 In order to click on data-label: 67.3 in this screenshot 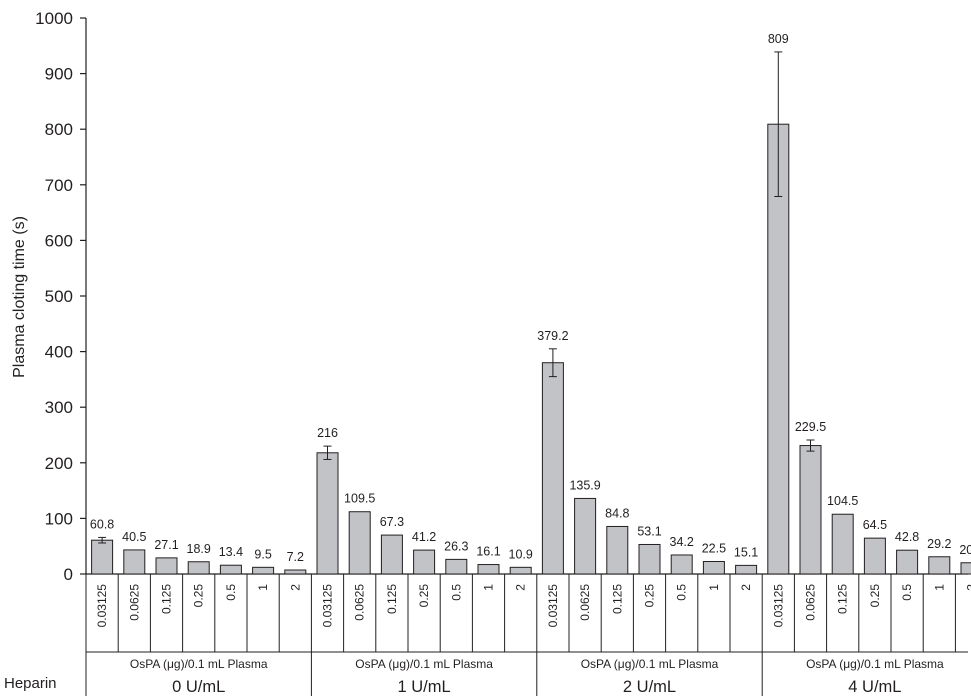, I will do `click(392, 522)`.